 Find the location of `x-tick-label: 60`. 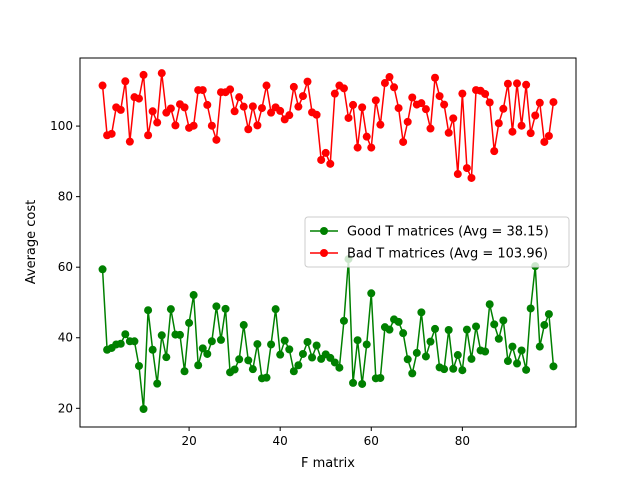

x-tick-label: 60 is located at coordinates (371, 441).